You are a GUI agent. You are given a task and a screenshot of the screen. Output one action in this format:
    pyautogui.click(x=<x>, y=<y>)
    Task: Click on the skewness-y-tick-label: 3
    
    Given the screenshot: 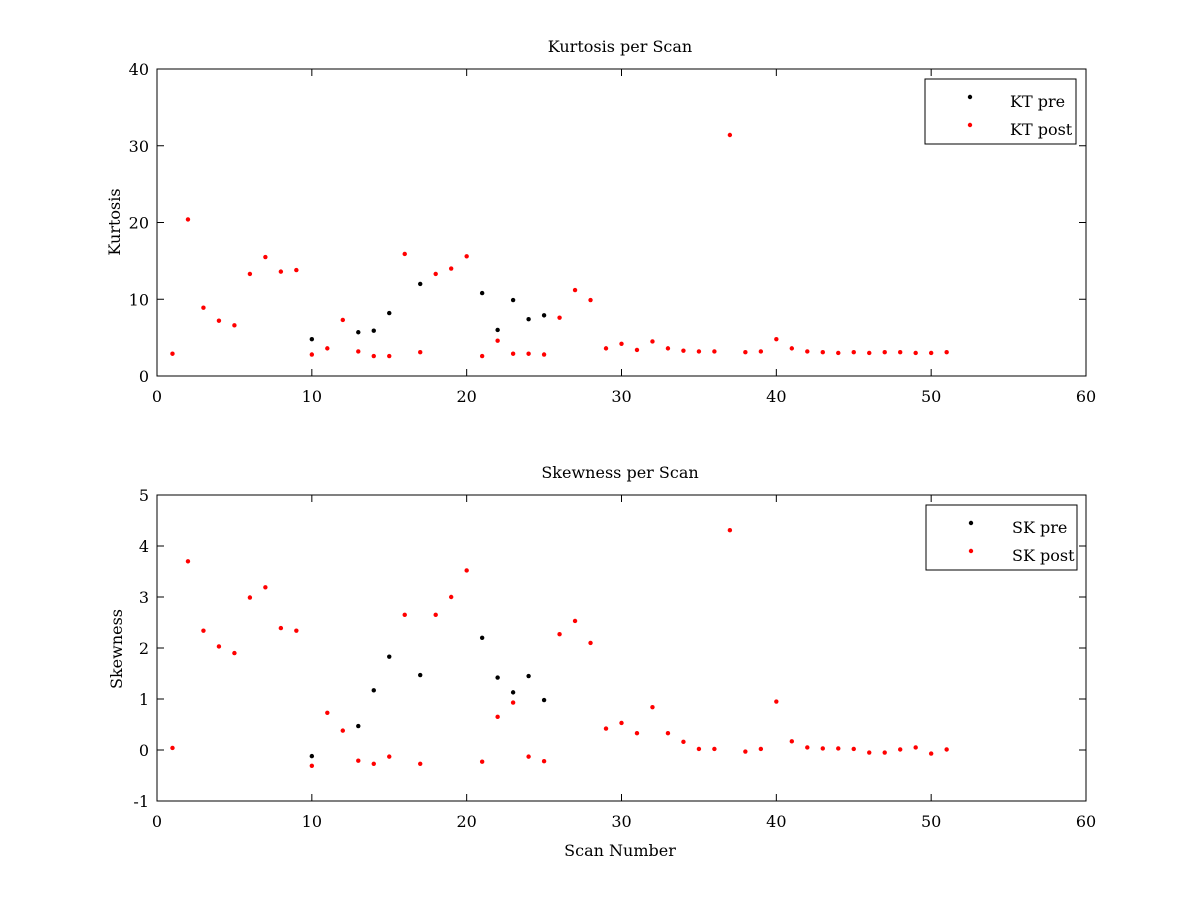 What is the action you would take?
    pyautogui.click(x=144, y=597)
    